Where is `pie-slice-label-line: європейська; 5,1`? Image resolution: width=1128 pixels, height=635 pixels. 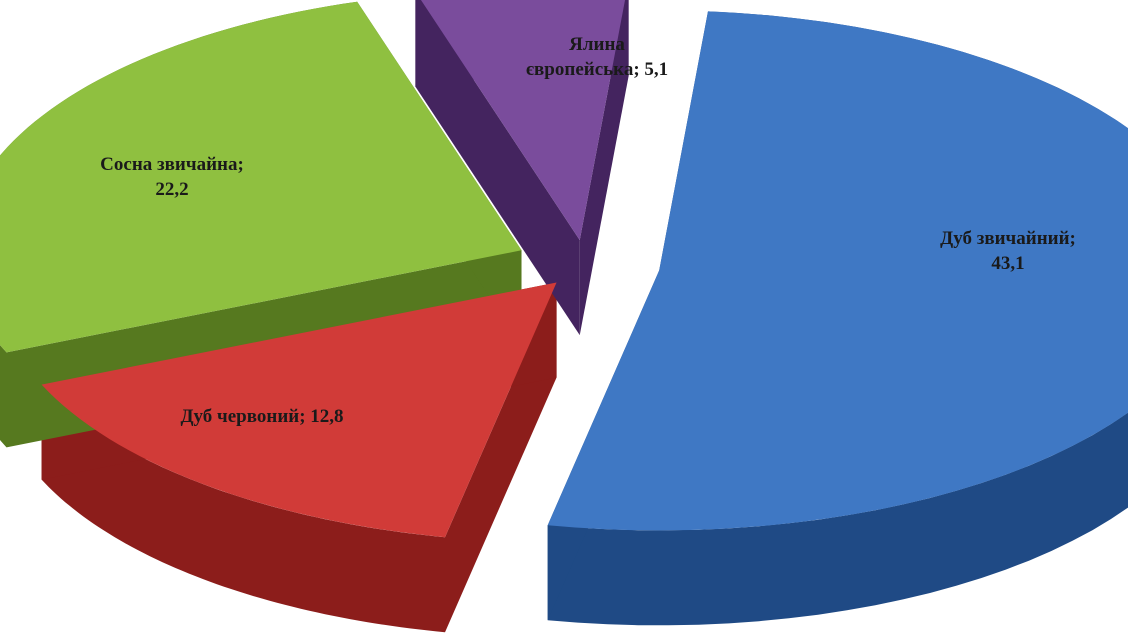 pie-slice-label-line: європейська; 5,1 is located at coordinates (597, 69).